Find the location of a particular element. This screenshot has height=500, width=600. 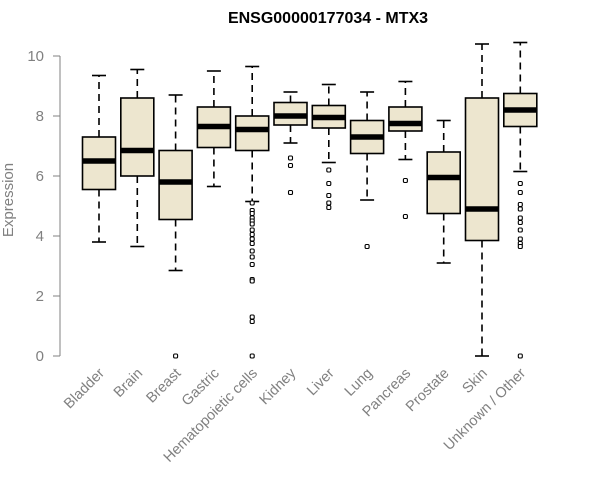

chart-title: ENSG00000177034 - MTX3 is located at coordinates (328, 18).